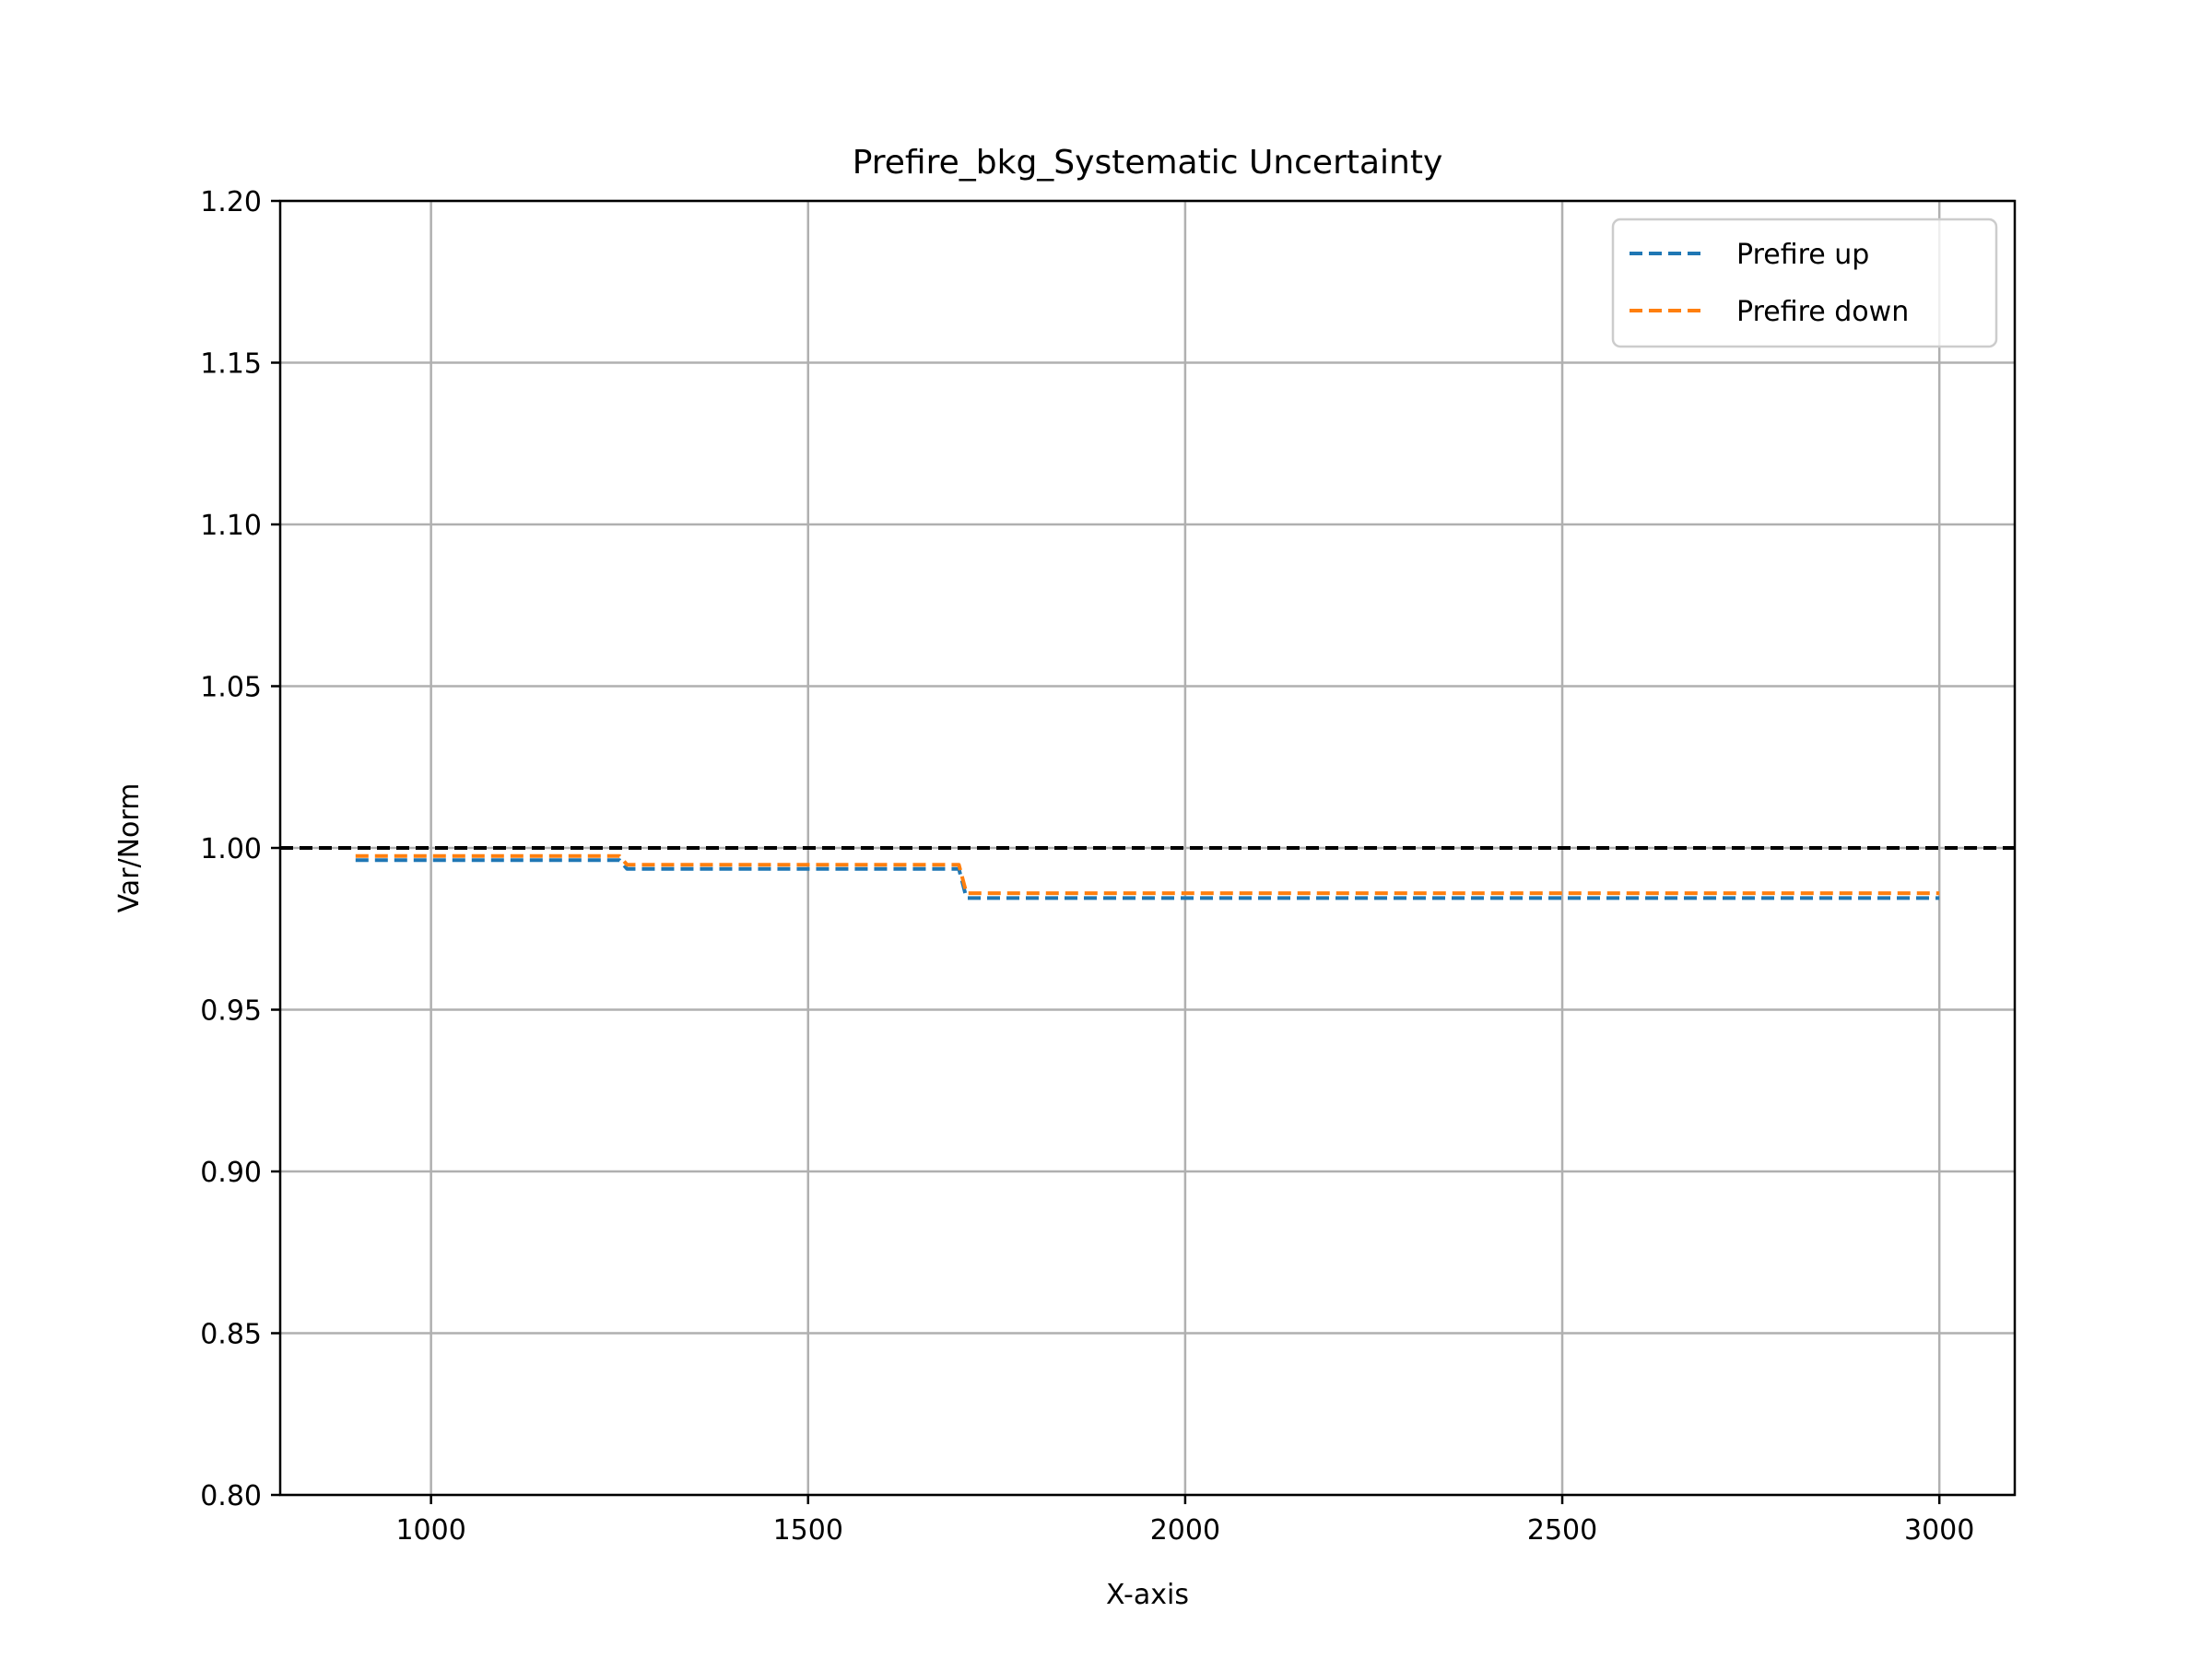 The height and width of the screenshot is (1659, 2212). What do you see at coordinates (231, 364) in the screenshot?
I see `y-tick-label: 1.15` at bounding box center [231, 364].